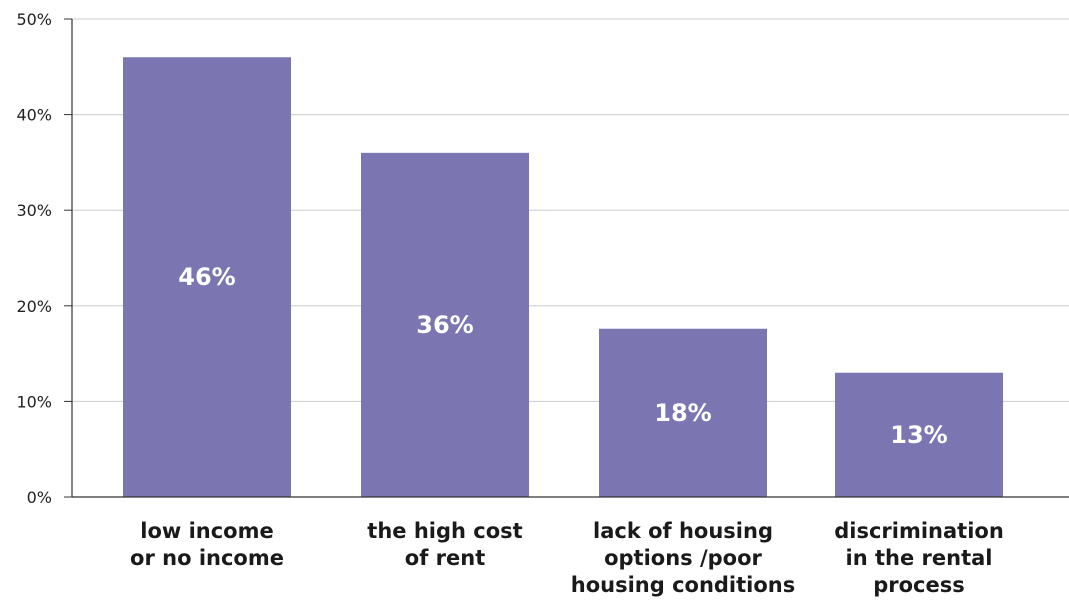  What do you see at coordinates (34, 210) in the screenshot?
I see `y-tick-label: 30%` at bounding box center [34, 210].